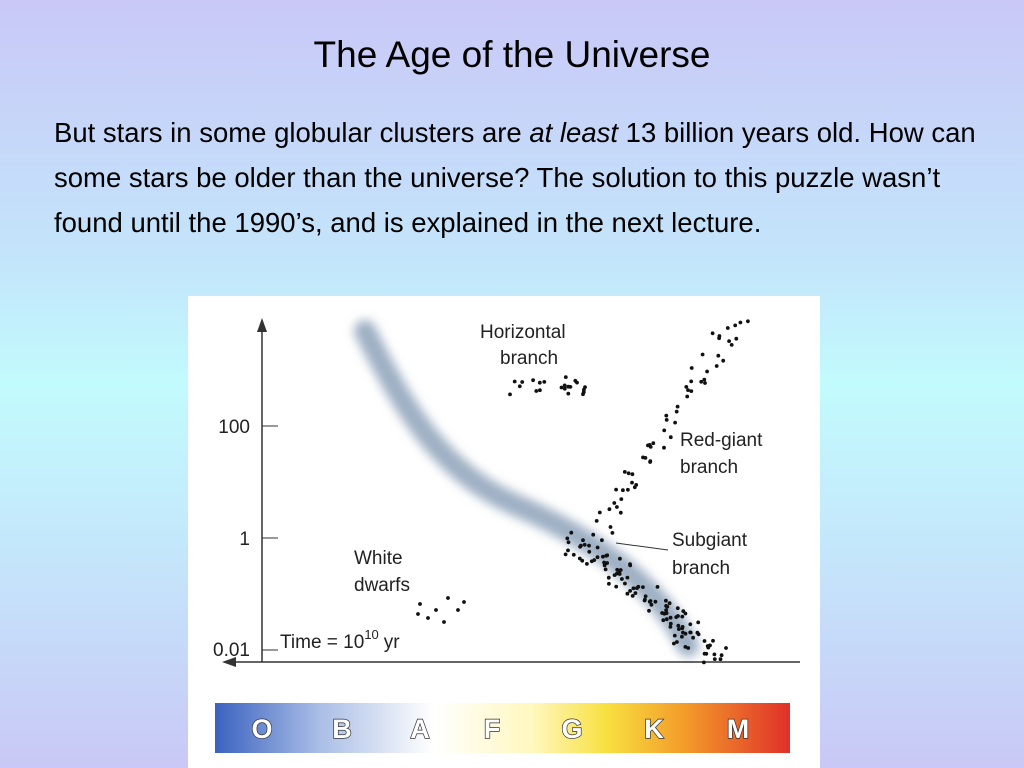 The width and height of the screenshot is (1024, 768). I want to click on region-label: dwarfs, so click(382, 585).